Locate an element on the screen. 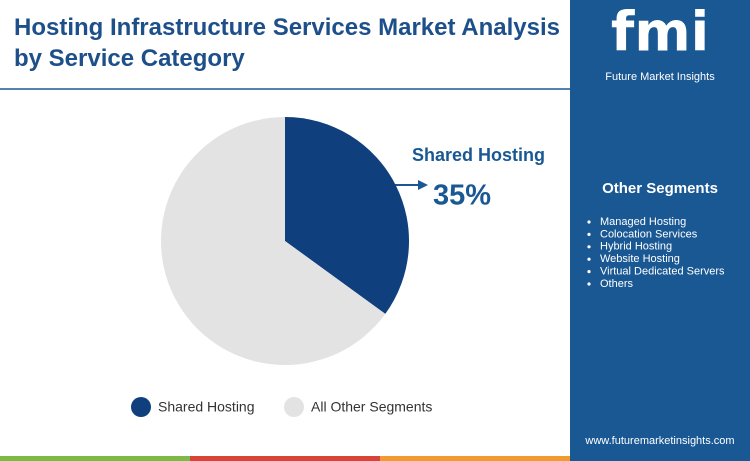  sidebar-item: Website Hosting is located at coordinates (640, 259).